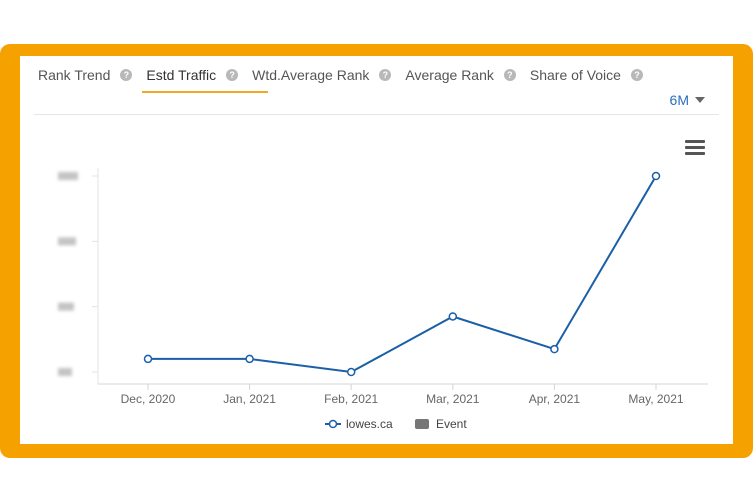 The height and width of the screenshot is (502, 753). Describe the element at coordinates (655, 399) in the screenshot. I see `x-tick-label: May, 2021` at that location.